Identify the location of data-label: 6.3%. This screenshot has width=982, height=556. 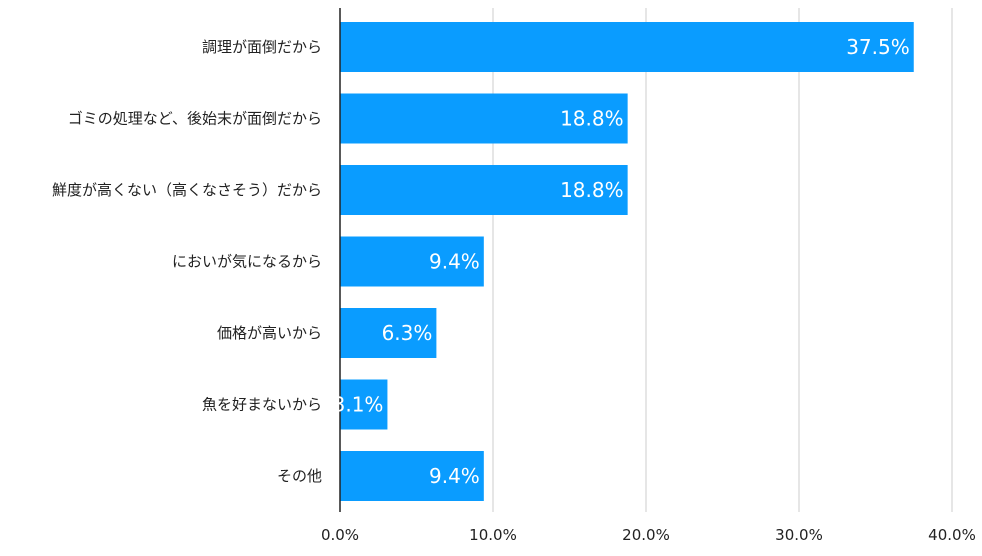
(407, 333).